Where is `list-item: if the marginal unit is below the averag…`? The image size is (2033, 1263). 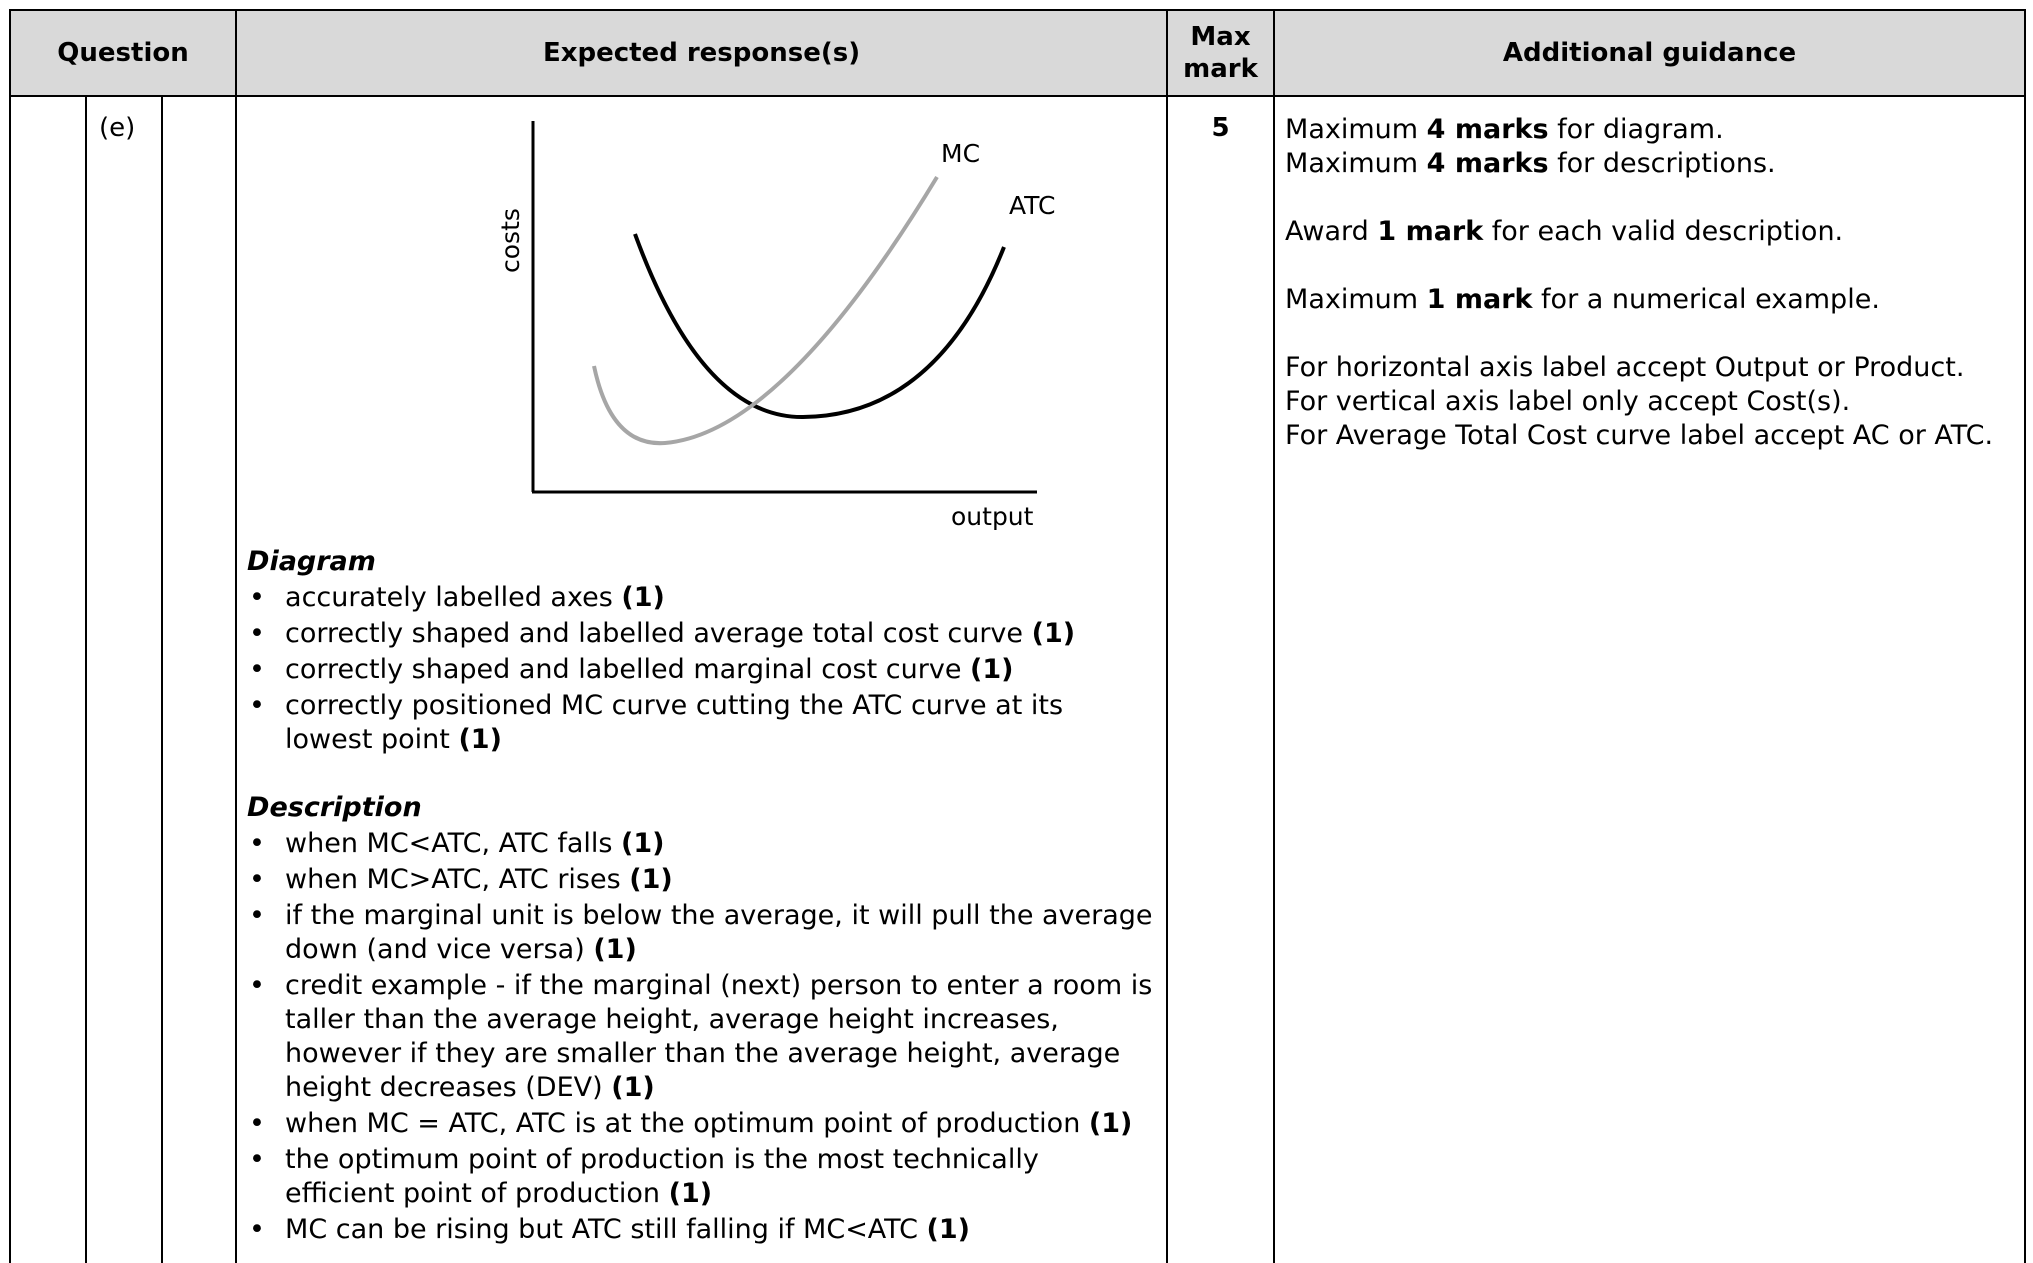
list-item: if the marginal unit is below the averag… is located at coordinates (701, 933).